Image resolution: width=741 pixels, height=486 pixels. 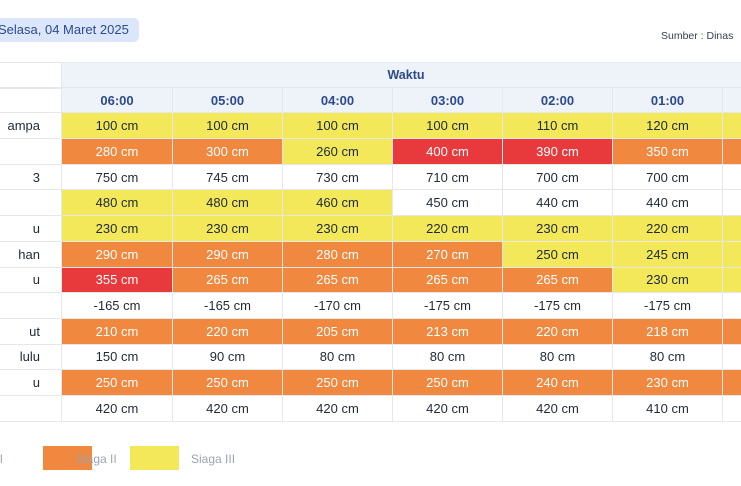 What do you see at coordinates (31, 331) in the screenshot?
I see `station-name: ut` at bounding box center [31, 331].